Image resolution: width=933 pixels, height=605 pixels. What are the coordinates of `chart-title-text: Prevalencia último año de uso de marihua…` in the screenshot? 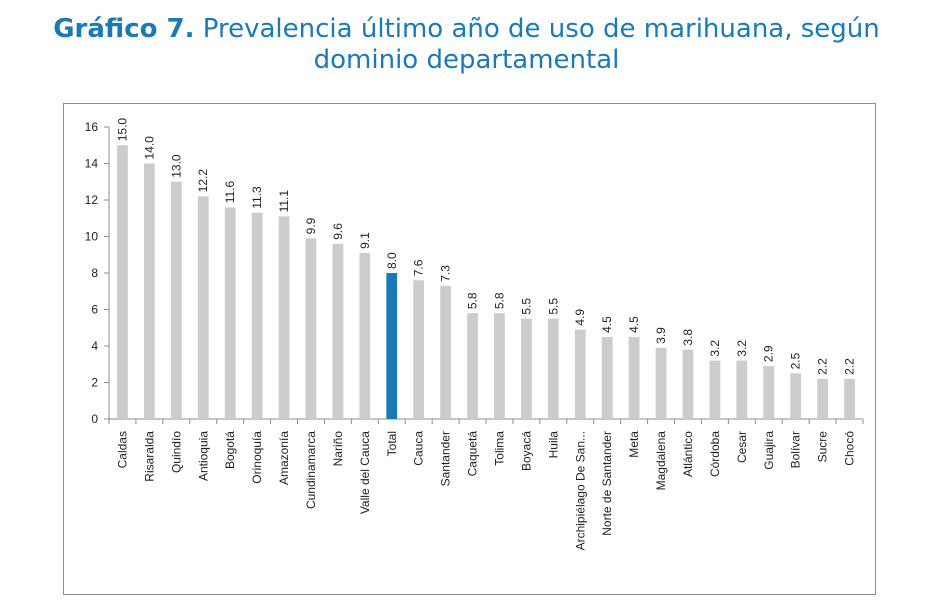 It's located at (537, 29).